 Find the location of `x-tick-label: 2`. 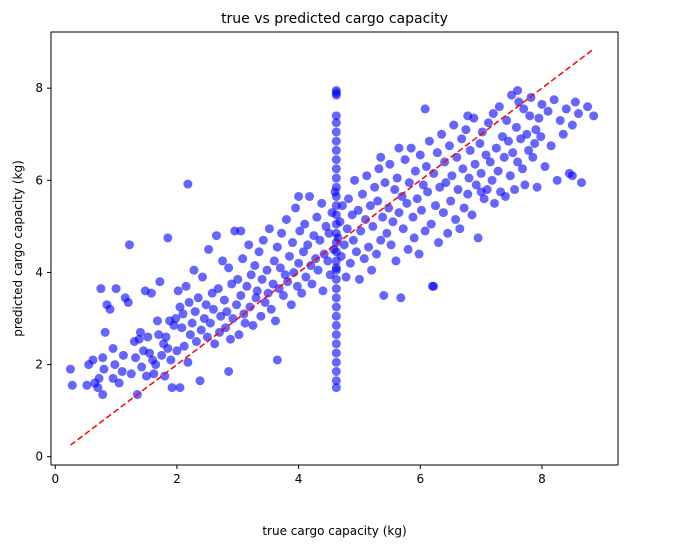

x-tick-label: 2 is located at coordinates (177, 479).